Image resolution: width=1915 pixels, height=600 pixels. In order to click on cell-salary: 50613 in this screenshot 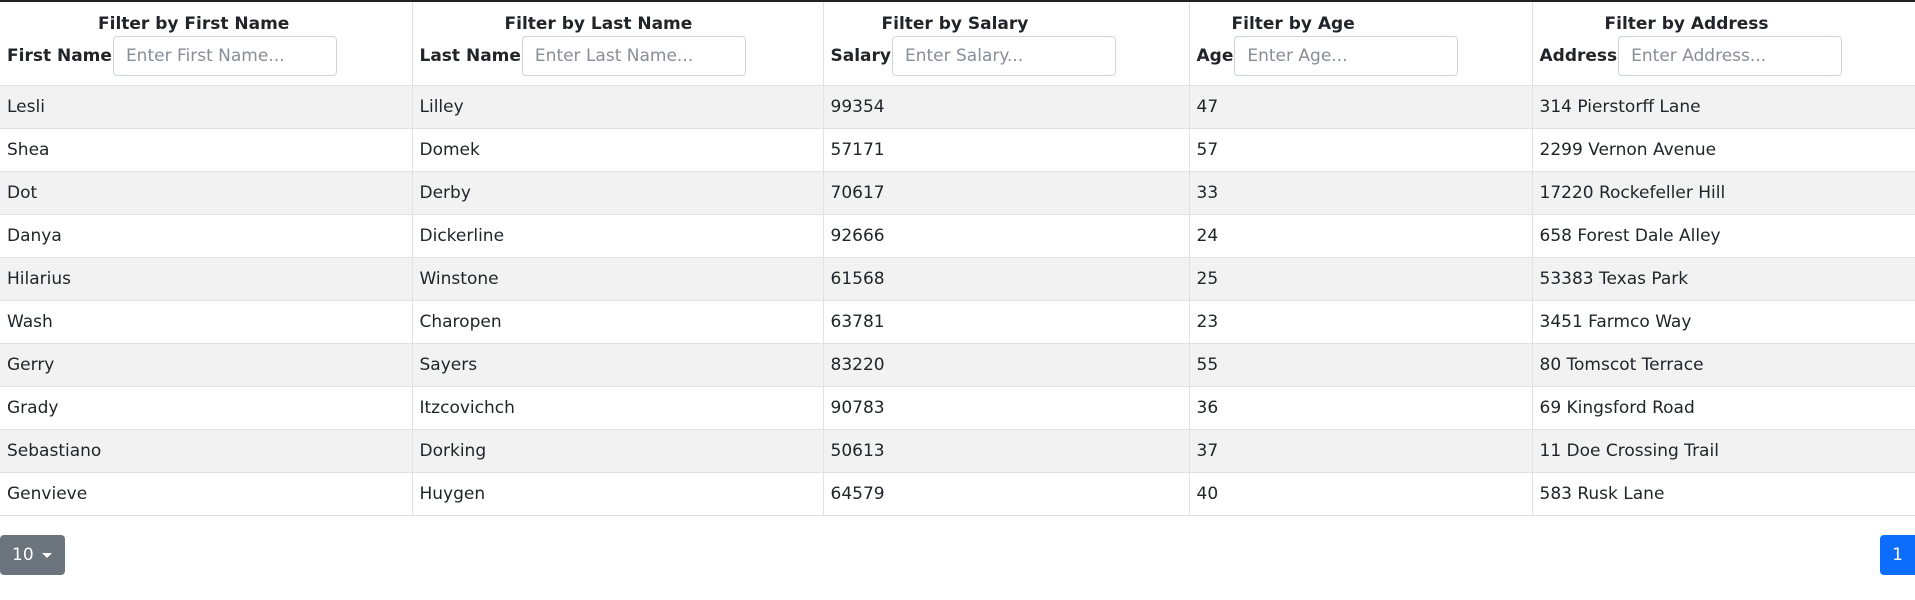, I will do `click(1006, 451)`.